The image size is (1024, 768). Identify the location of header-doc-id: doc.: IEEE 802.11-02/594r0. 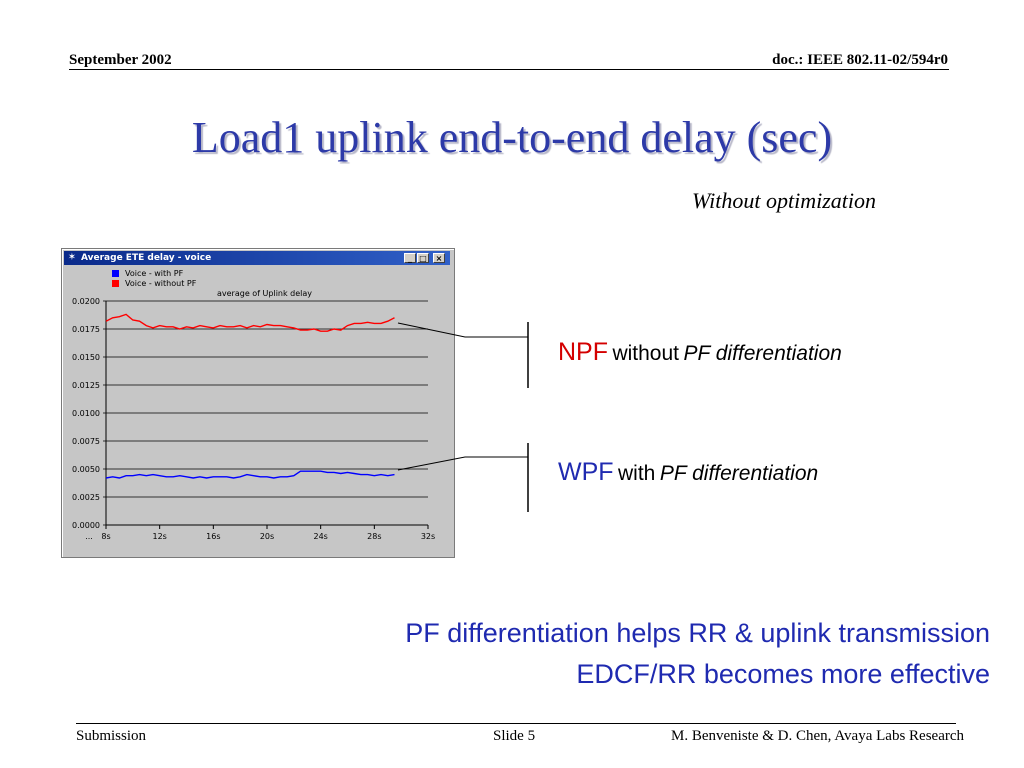
(860, 60).